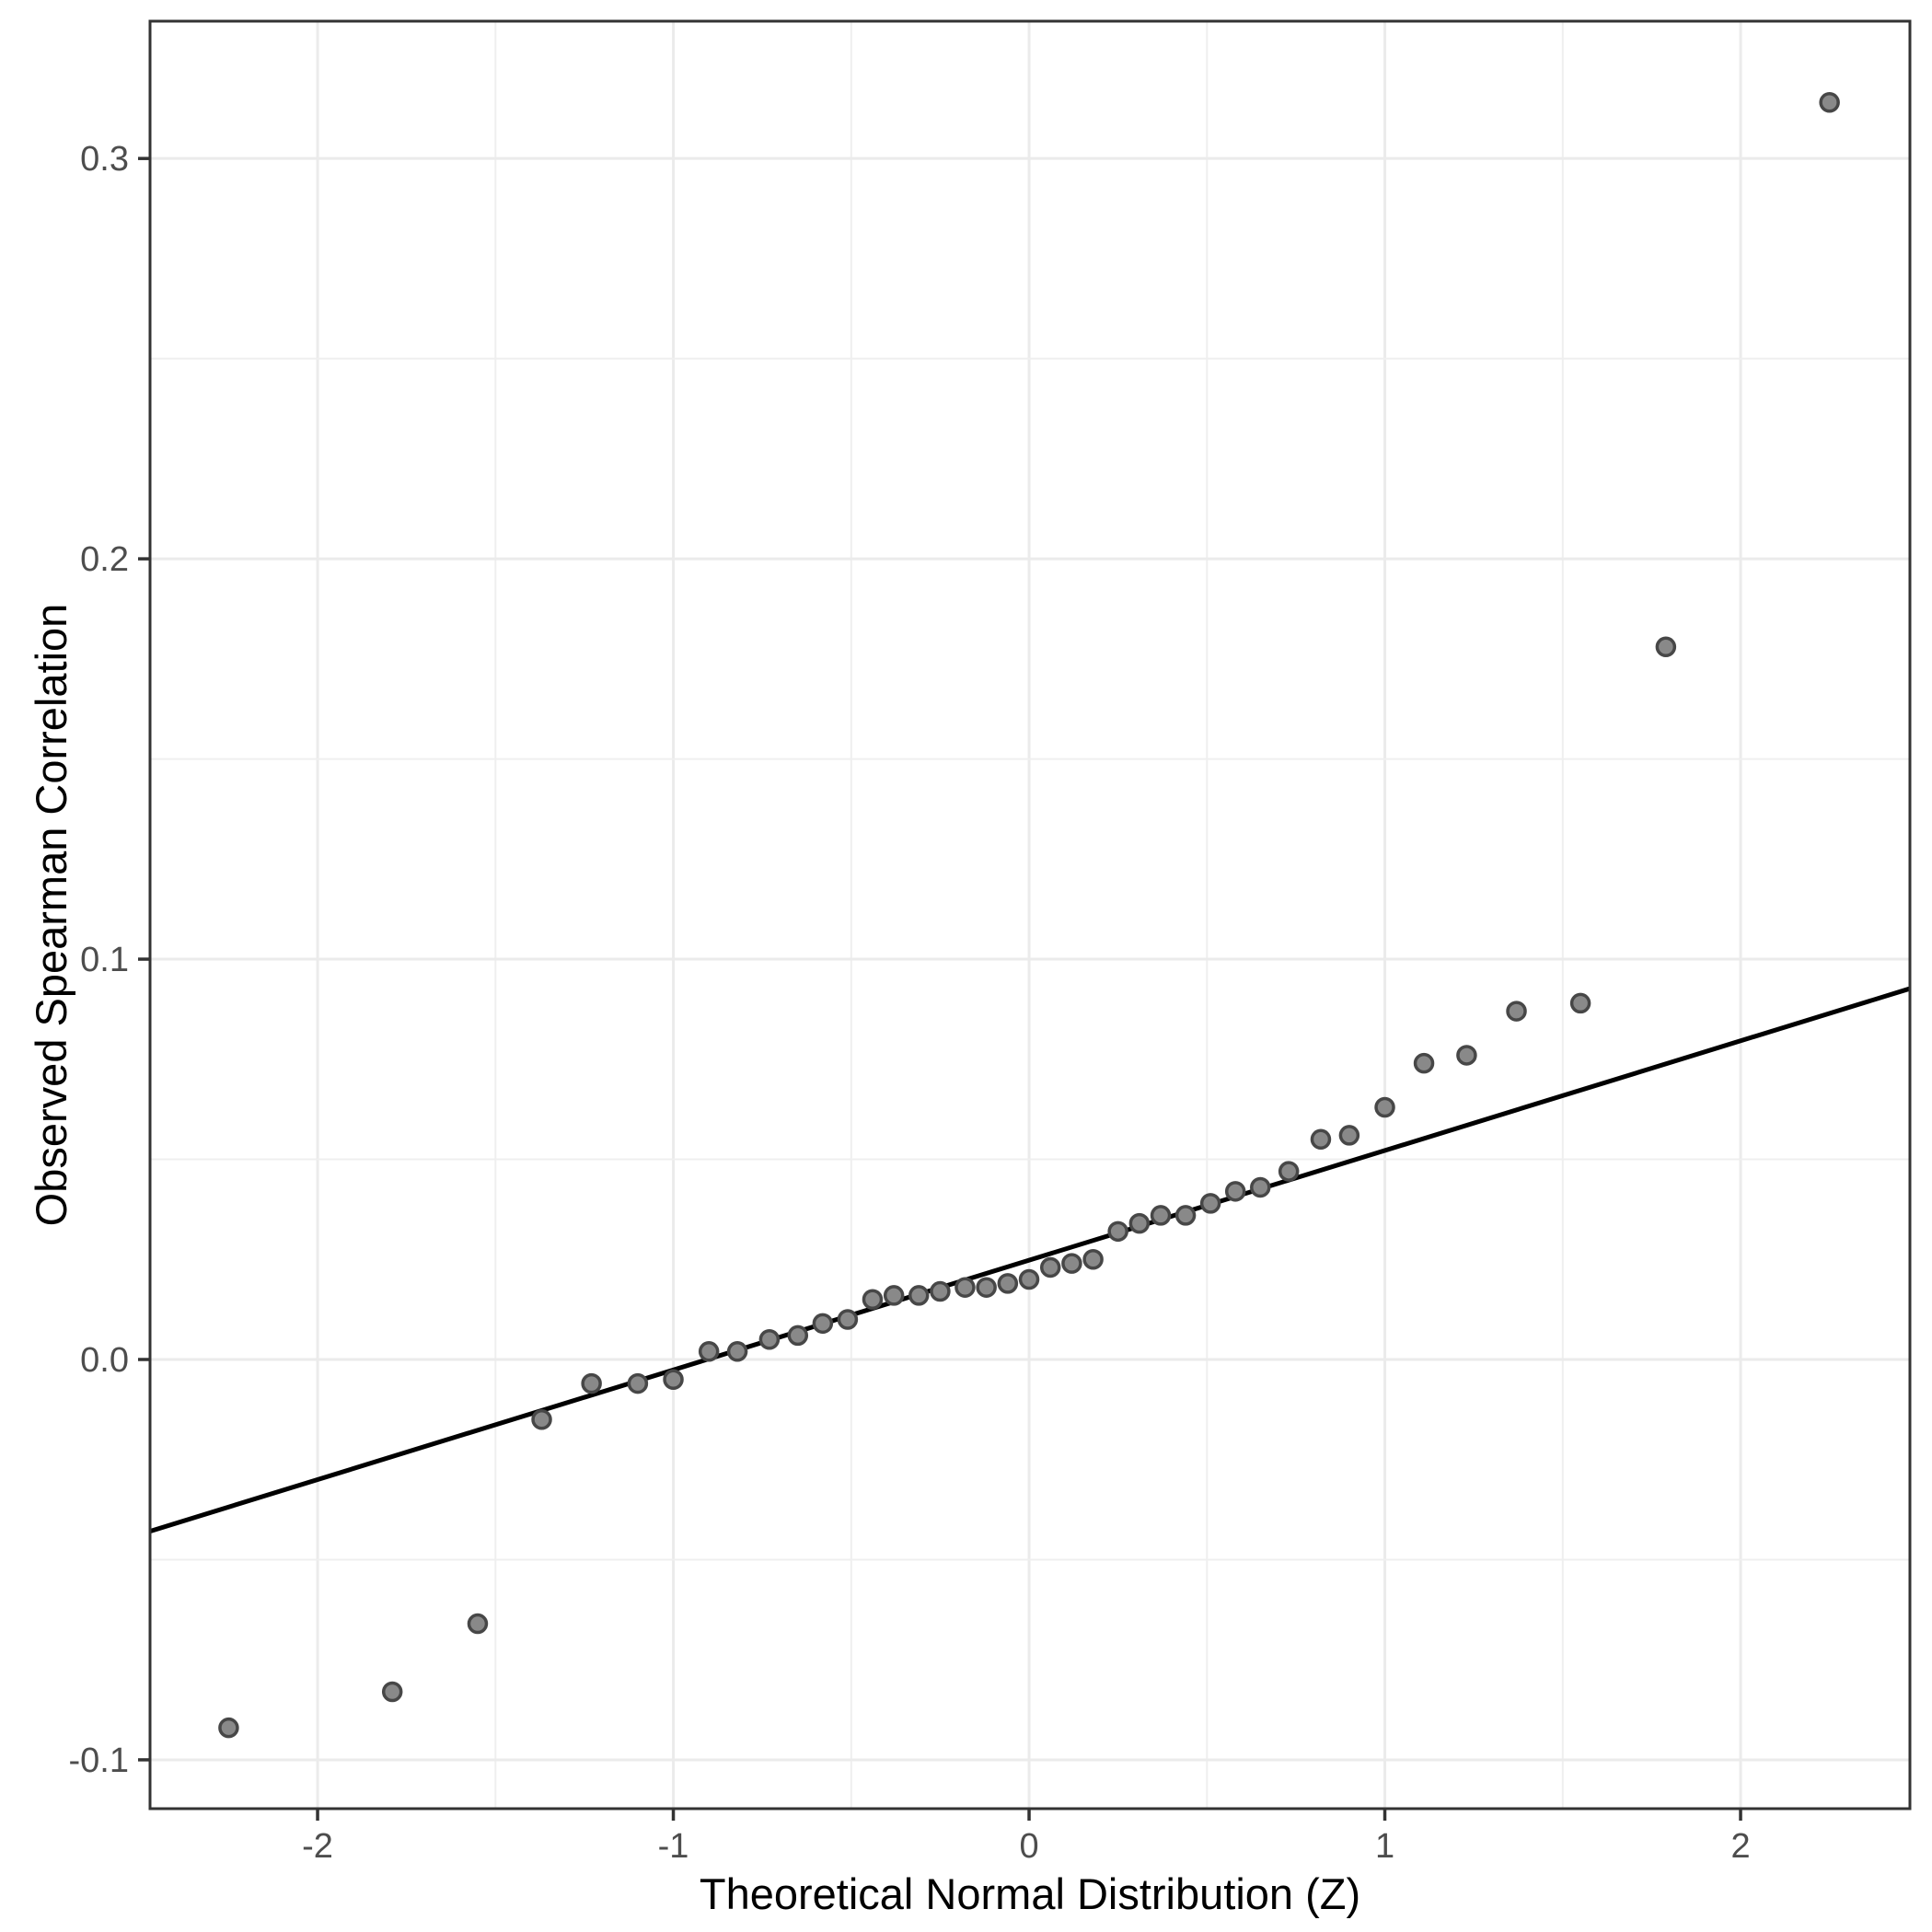 Image resolution: width=1932 pixels, height=1932 pixels. I want to click on x-tick-label: -2, so click(317, 1847).